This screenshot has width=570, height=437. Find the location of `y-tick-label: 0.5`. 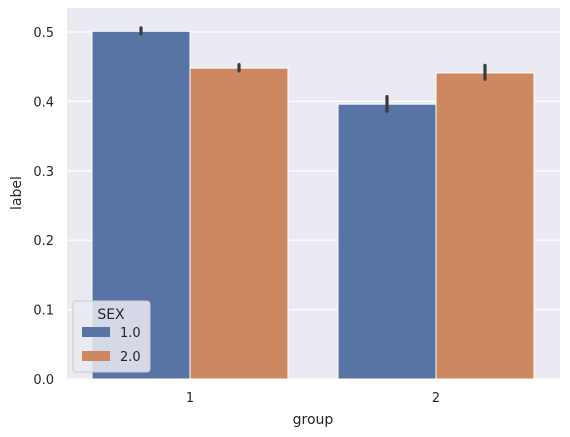

y-tick-label: 0.5 is located at coordinates (43, 33).